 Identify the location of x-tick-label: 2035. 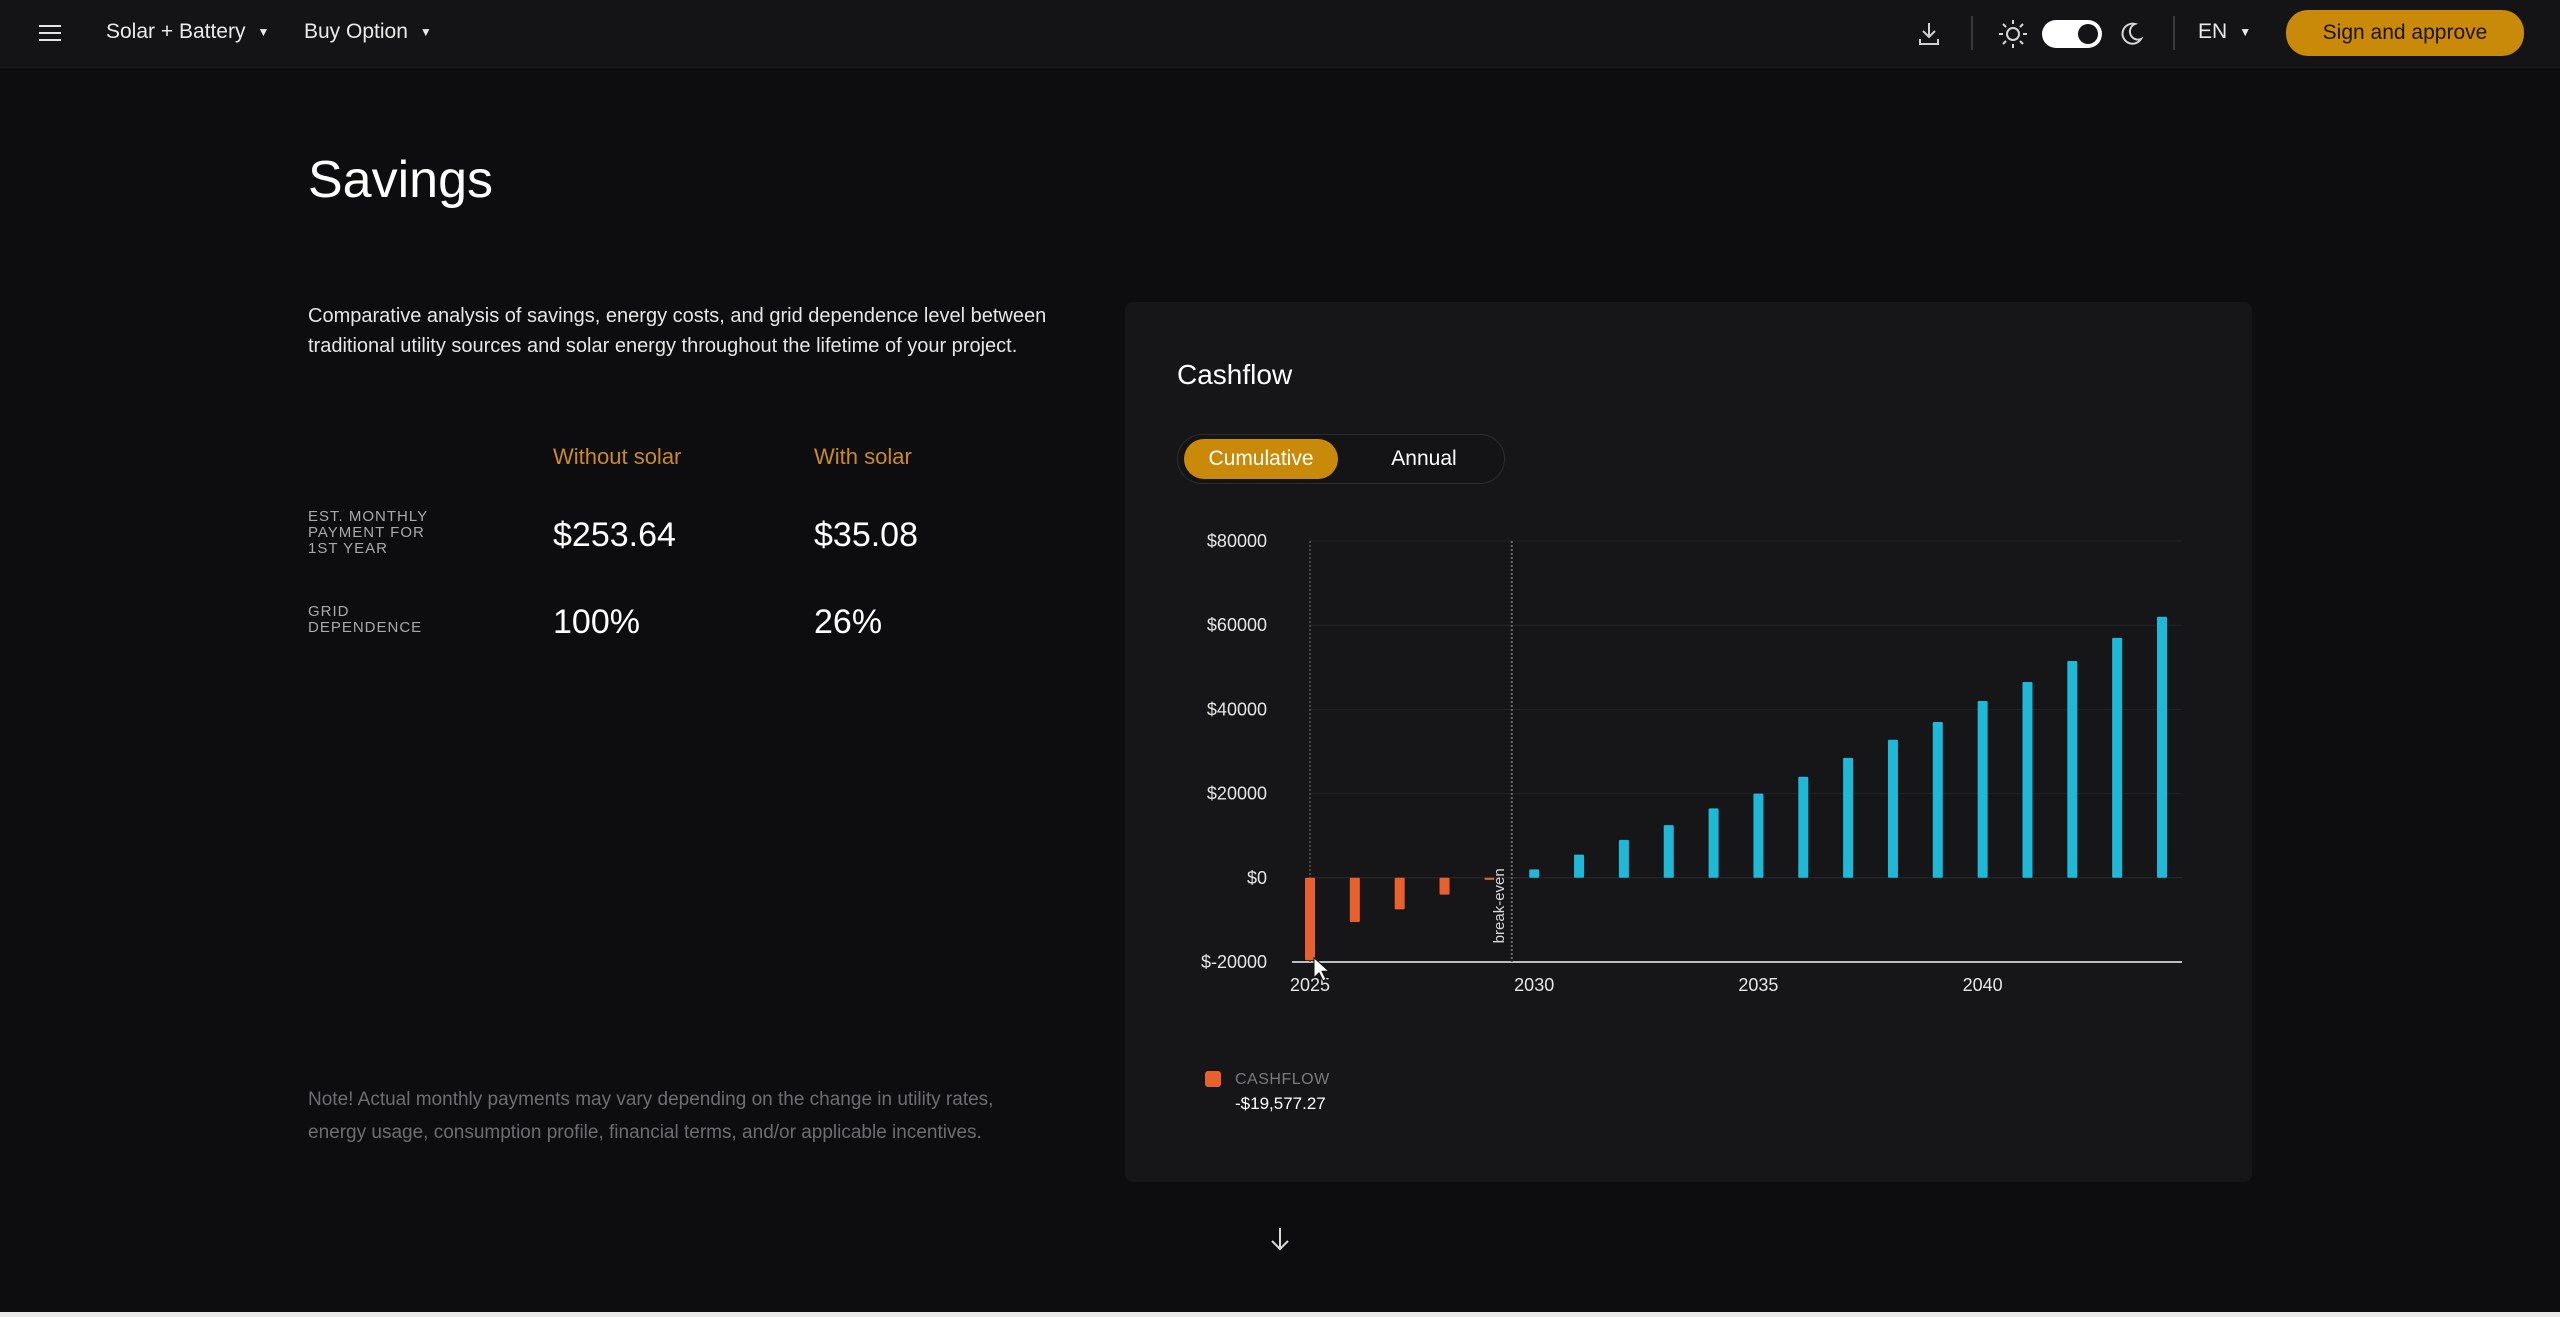
(1758, 985).